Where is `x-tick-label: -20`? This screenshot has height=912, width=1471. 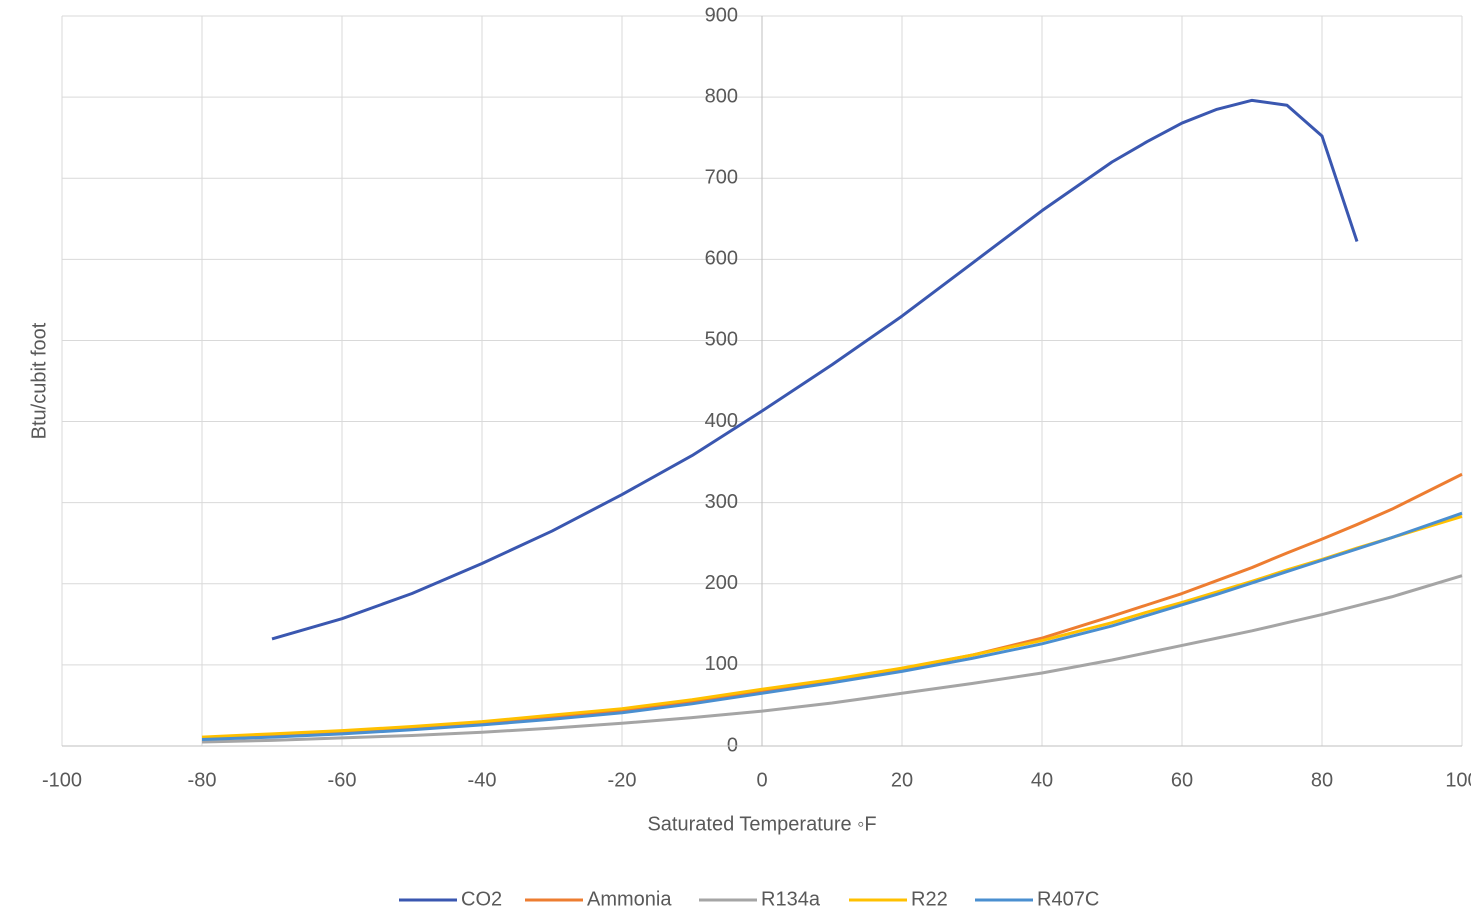 x-tick-label: -20 is located at coordinates (622, 780).